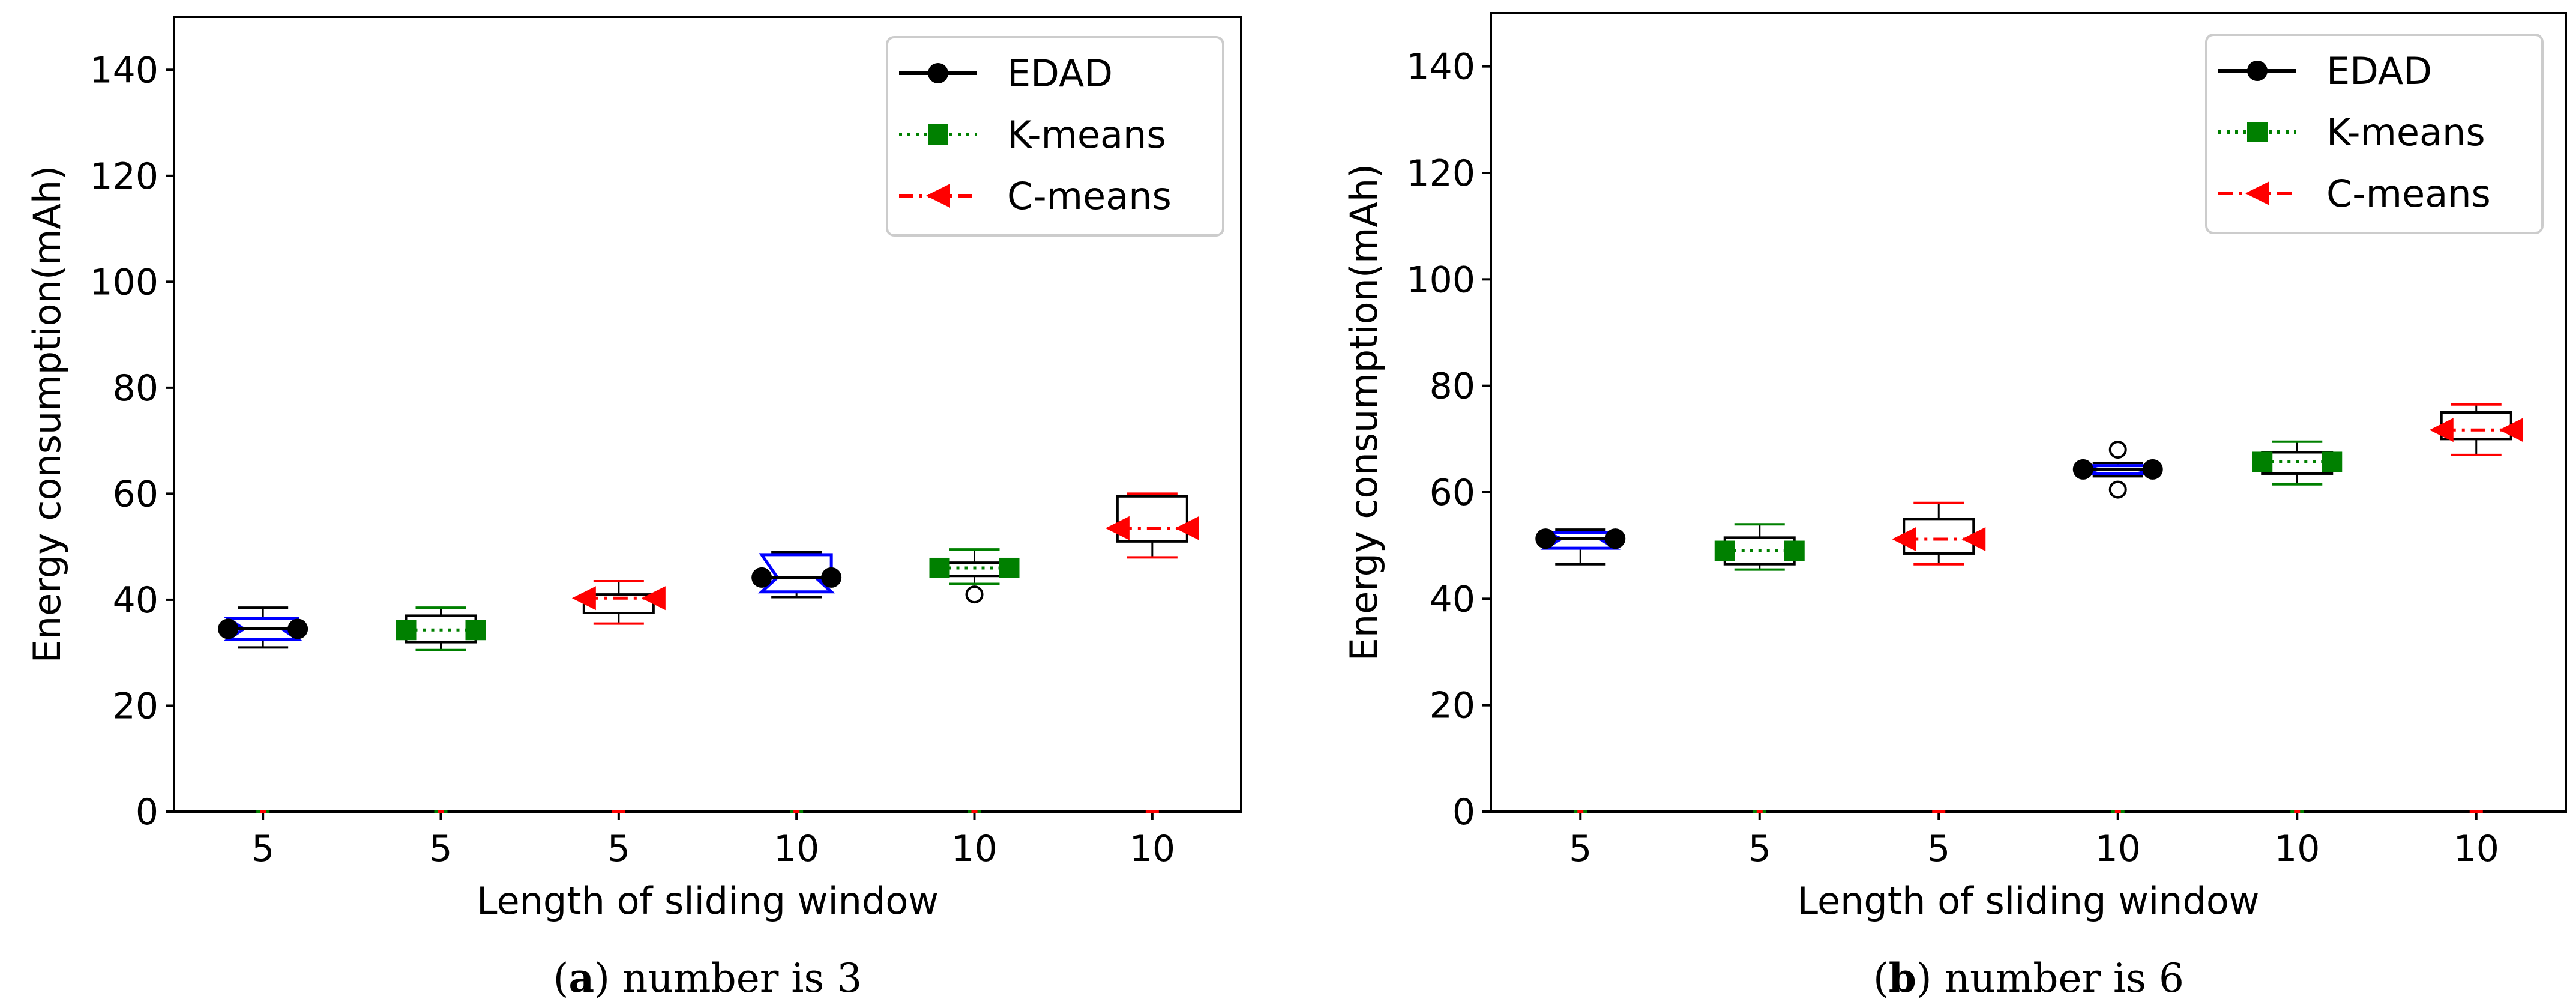  I want to click on caption-text: ) number is 6, so click(2050, 978).